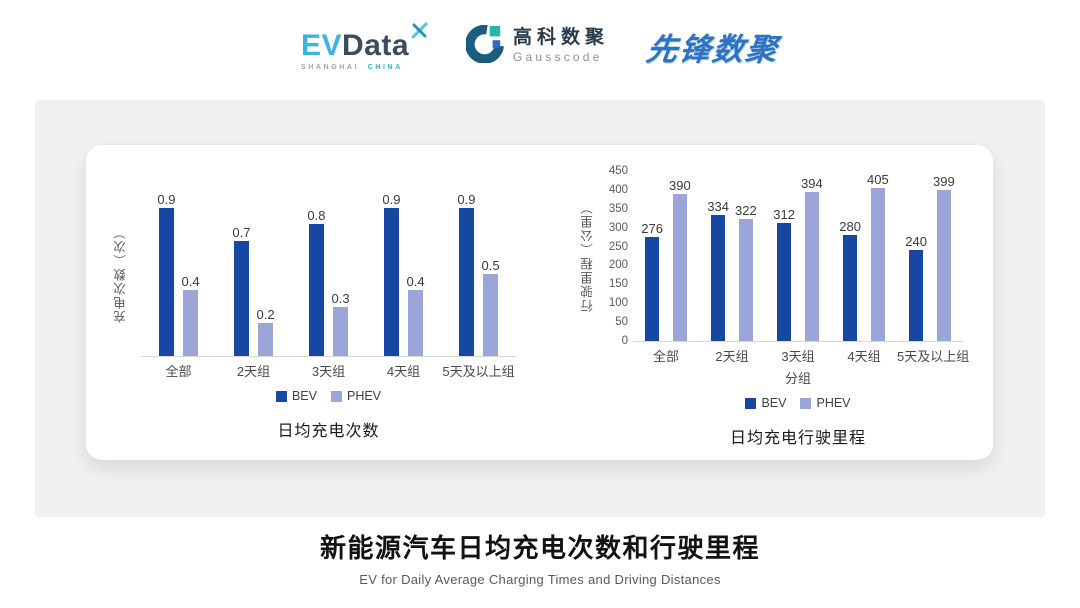 The height and width of the screenshot is (608, 1080). What do you see at coordinates (352, 67) in the screenshot?
I see `evdata-logo-subtext: SHANGHAI CHINA` at bounding box center [352, 67].